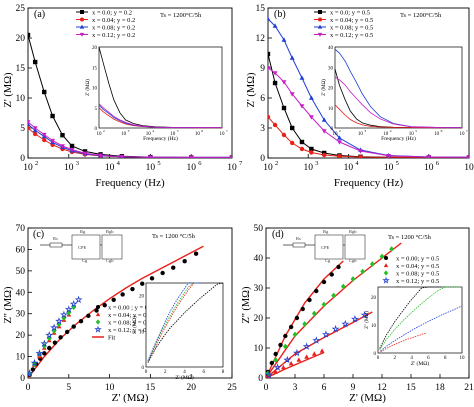  What do you see at coordinates (56, 245) in the screenshot?
I see `resistor-symbol` at bounding box center [56, 245].